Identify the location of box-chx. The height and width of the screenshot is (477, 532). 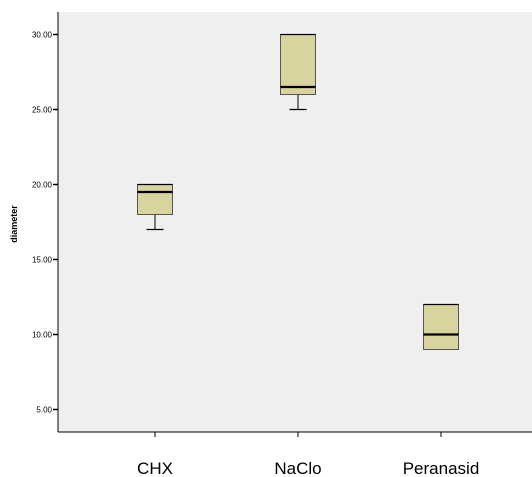
(155, 207).